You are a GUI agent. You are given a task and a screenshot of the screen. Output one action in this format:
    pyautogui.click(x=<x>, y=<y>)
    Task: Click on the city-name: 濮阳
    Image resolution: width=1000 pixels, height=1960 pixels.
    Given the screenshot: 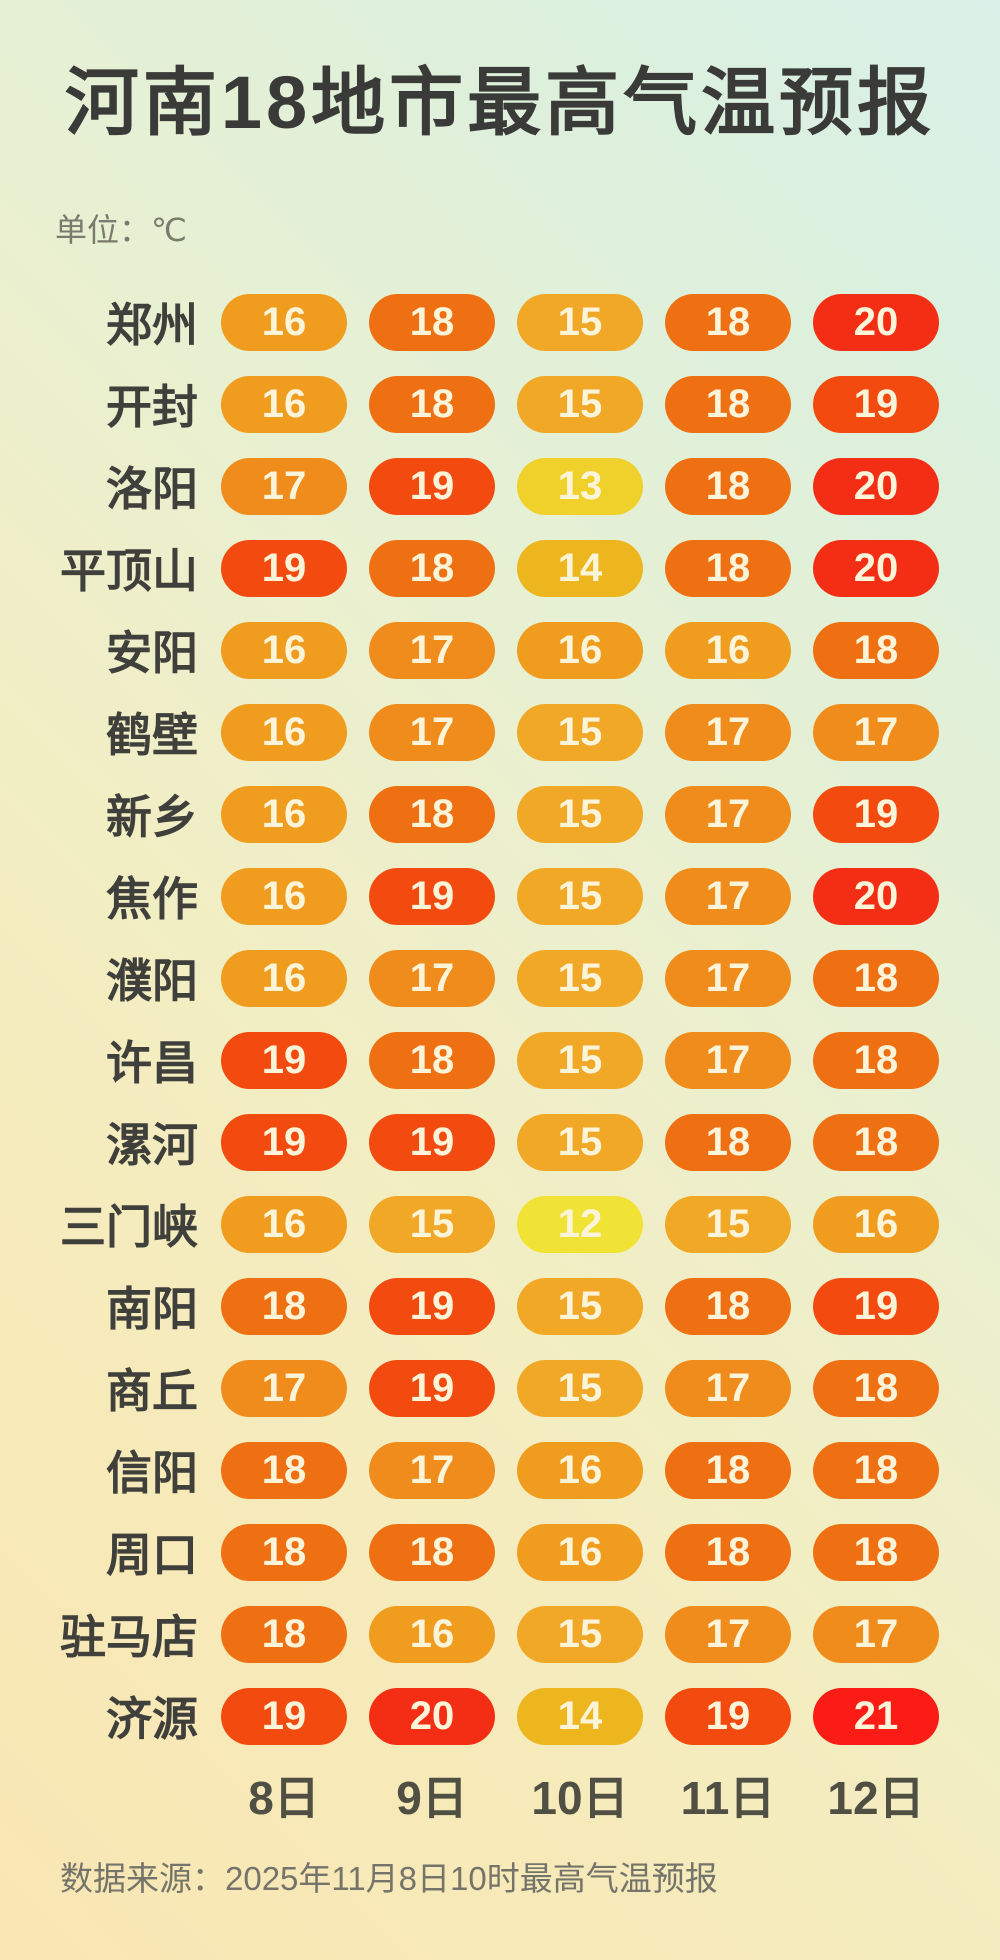 What is the action you would take?
    pyautogui.click(x=152, y=981)
    